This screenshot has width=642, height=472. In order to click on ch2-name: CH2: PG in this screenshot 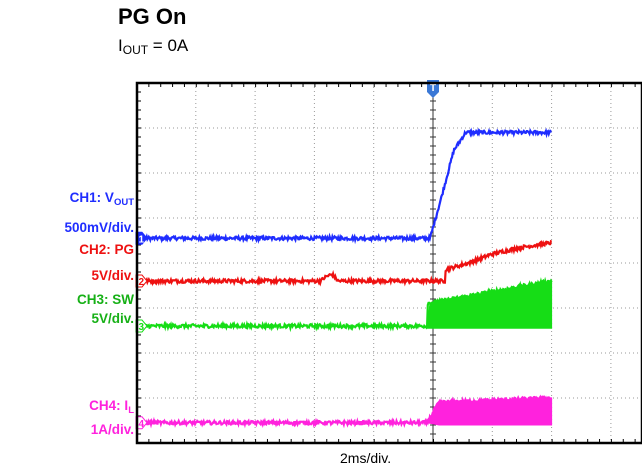, I will do `click(106, 249)`.